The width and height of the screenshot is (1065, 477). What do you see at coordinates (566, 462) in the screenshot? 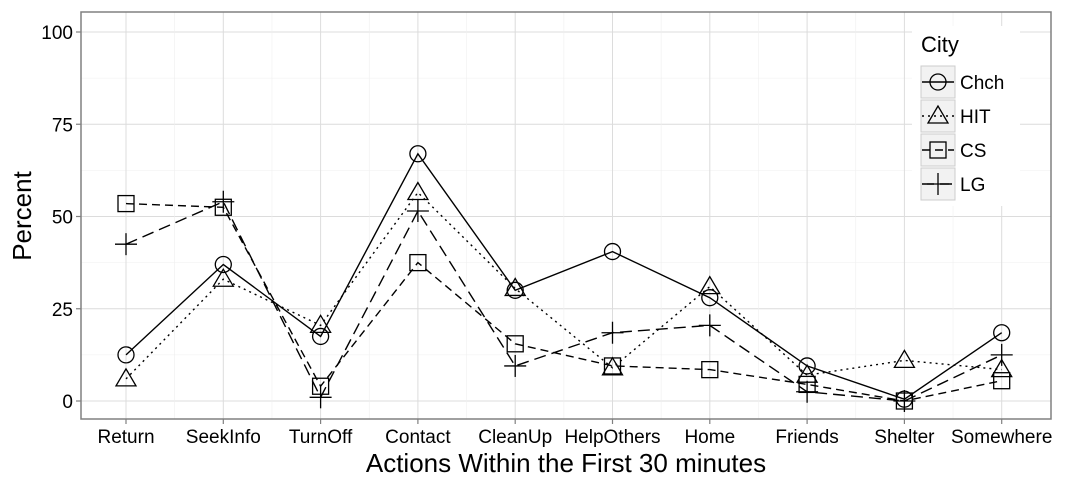
I see `x-axis-title: Actions Within the First 30 minutes` at bounding box center [566, 462].